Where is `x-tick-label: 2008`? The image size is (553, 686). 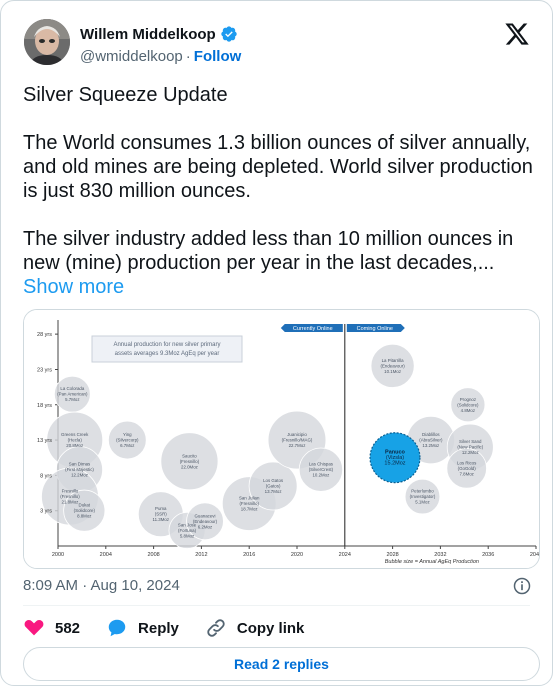
x-tick-label: 2008 is located at coordinates (153, 555).